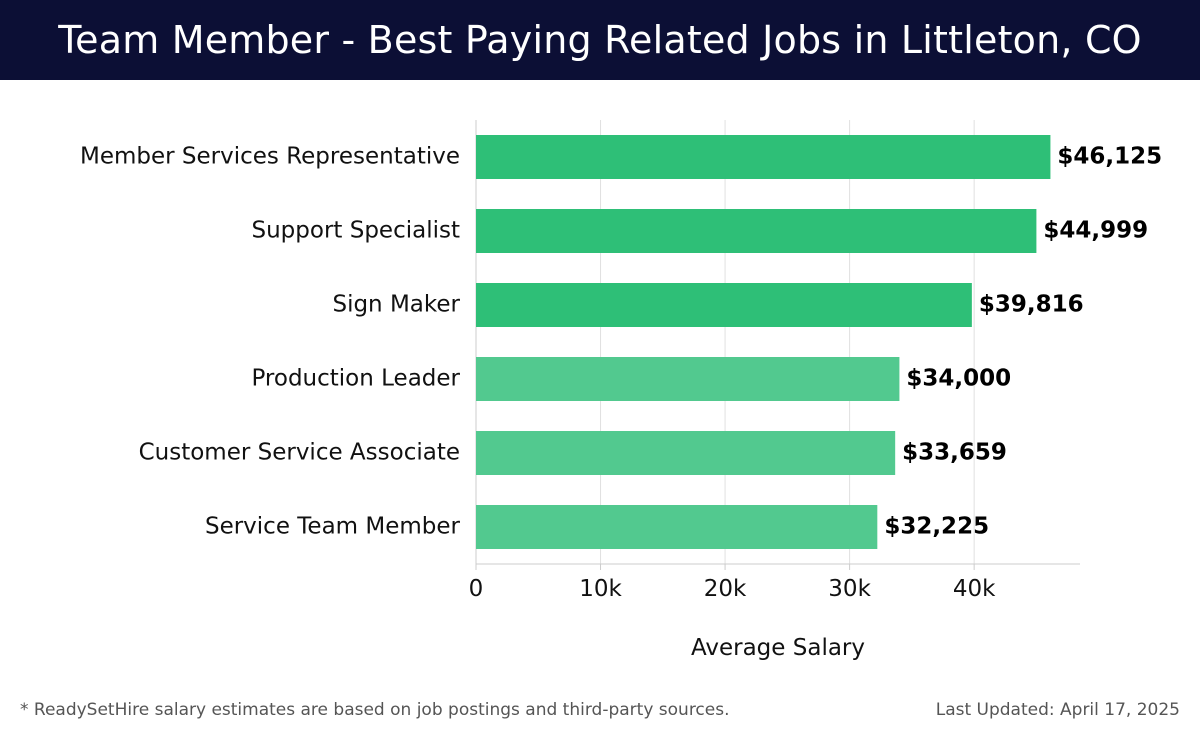 The height and width of the screenshot is (740, 1200). What do you see at coordinates (333, 527) in the screenshot?
I see `category-label-6: Service Team Member` at bounding box center [333, 527].